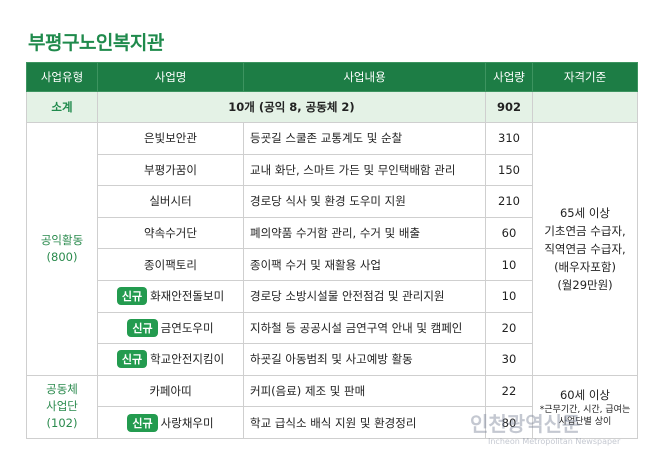 Image resolution: width=663 pixels, height=467 pixels. I want to click on type-line: 사업단, so click(62, 406).